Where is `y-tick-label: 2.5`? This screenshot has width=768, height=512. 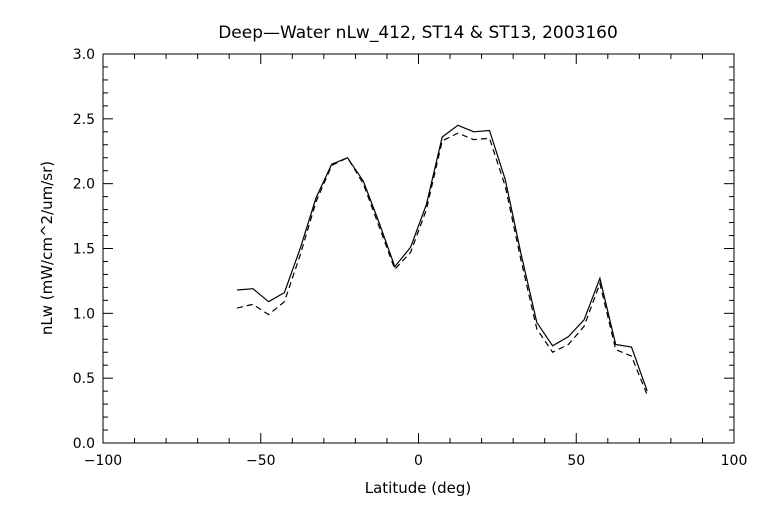
y-tick-label: 2.5 is located at coordinates (84, 120).